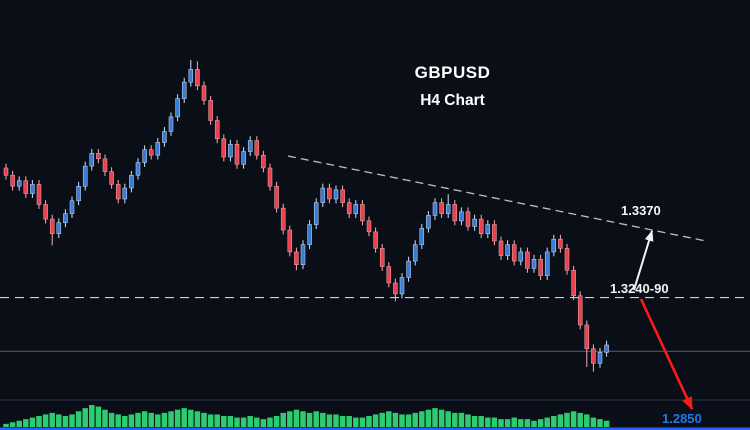  What do you see at coordinates (452, 100) in the screenshot?
I see `timeframe-title: H4 Chart` at bounding box center [452, 100].